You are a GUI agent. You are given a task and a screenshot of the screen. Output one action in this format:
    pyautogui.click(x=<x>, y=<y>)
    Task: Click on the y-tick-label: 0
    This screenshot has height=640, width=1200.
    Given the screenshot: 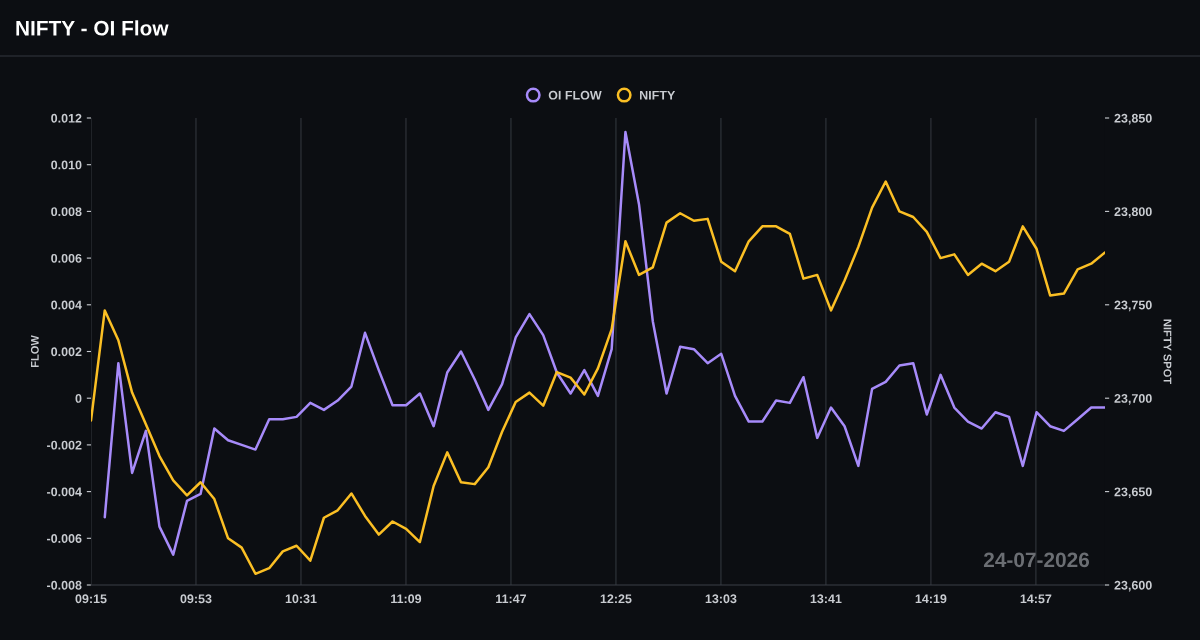 What is the action you would take?
    pyautogui.click(x=78, y=398)
    